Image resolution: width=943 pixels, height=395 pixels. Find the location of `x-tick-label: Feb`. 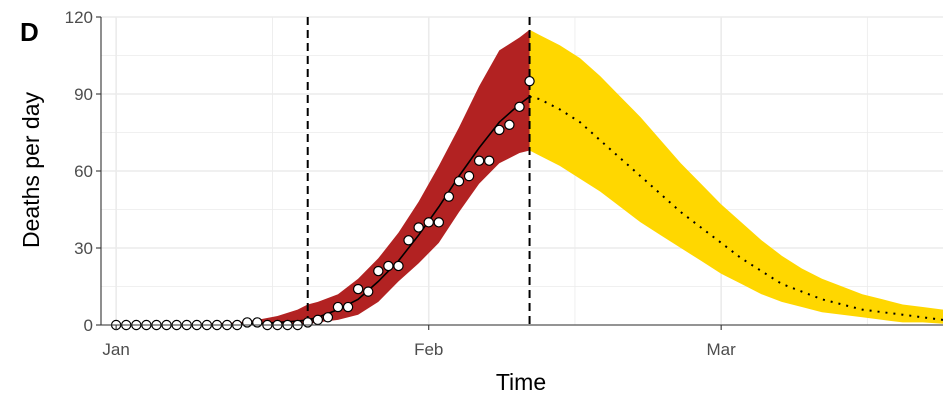

x-tick-label: Feb is located at coordinates (428, 349).